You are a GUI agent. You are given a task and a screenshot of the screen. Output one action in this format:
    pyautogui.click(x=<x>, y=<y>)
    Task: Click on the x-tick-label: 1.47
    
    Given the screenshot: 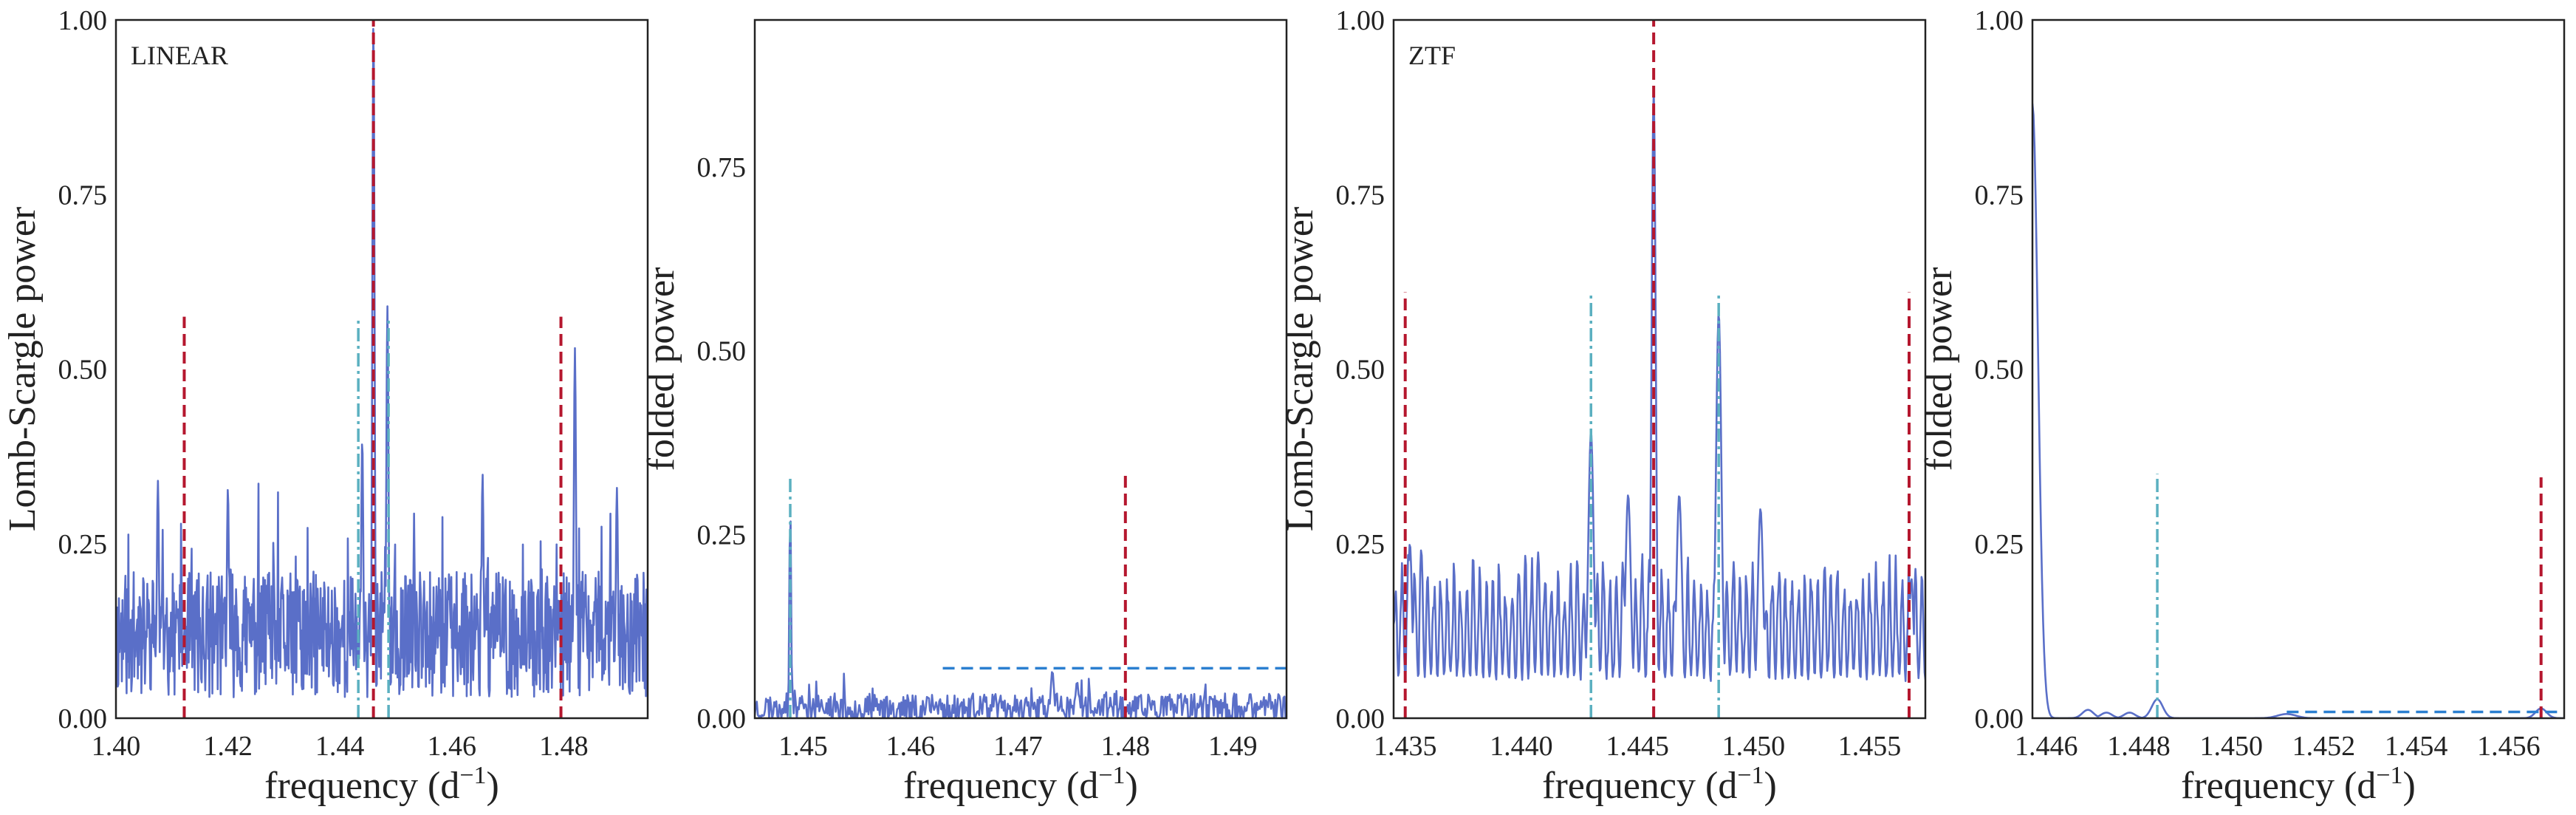 What is the action you would take?
    pyautogui.click(x=1018, y=746)
    